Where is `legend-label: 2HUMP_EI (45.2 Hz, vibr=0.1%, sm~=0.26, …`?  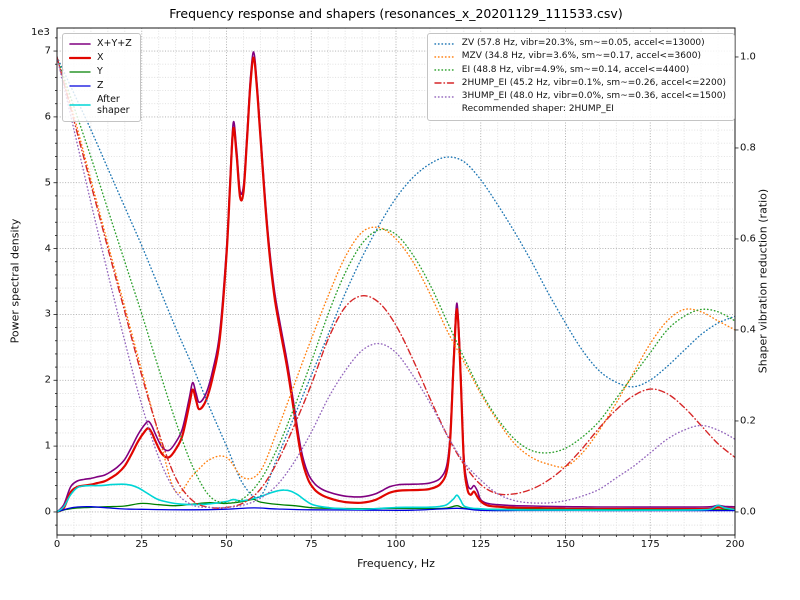 legend-label: 2HUMP_EI (45.2 Hz, vibr=0.1%, sm~=0.26, … is located at coordinates (593, 82).